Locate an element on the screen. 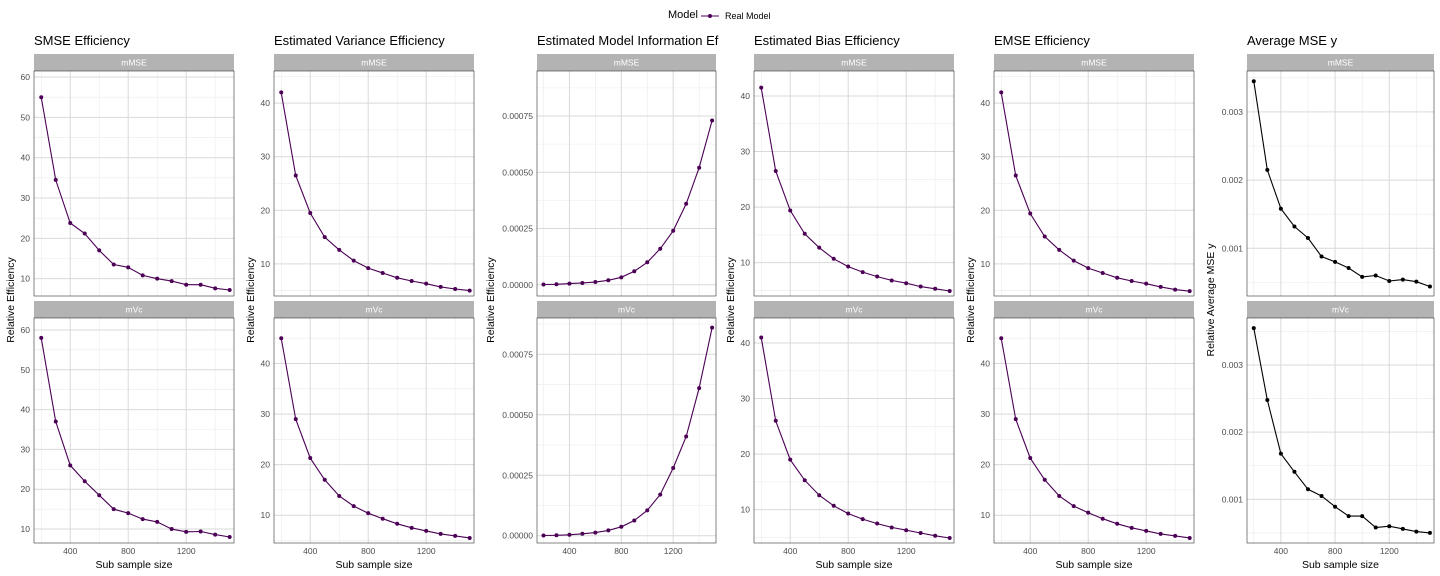 The width and height of the screenshot is (1440, 576). y-tick-label: 0.00025 is located at coordinates (517, 229).